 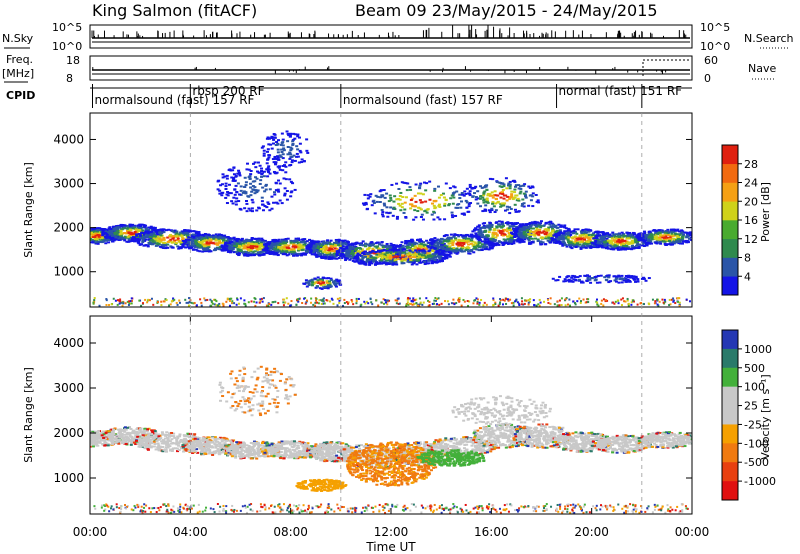 I want to click on nave-tick-top: 60, so click(x=711, y=60).